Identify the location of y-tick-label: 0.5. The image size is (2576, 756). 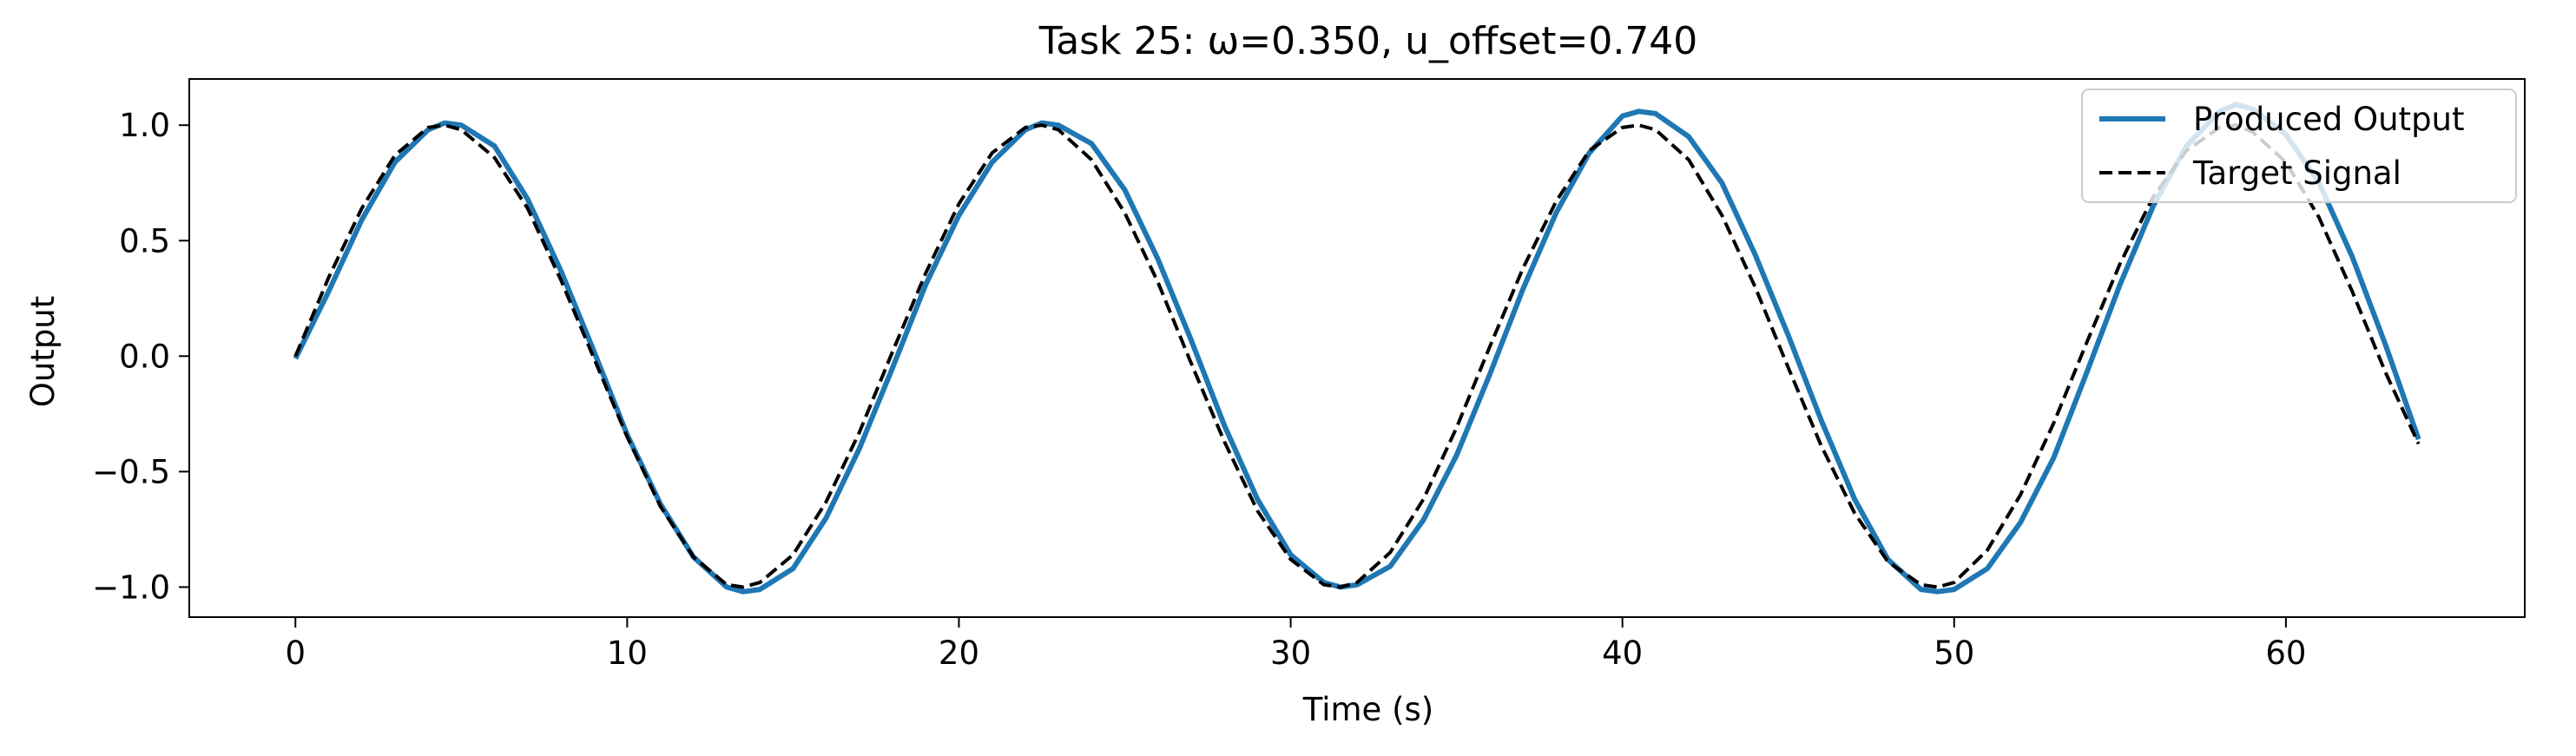
(144, 241).